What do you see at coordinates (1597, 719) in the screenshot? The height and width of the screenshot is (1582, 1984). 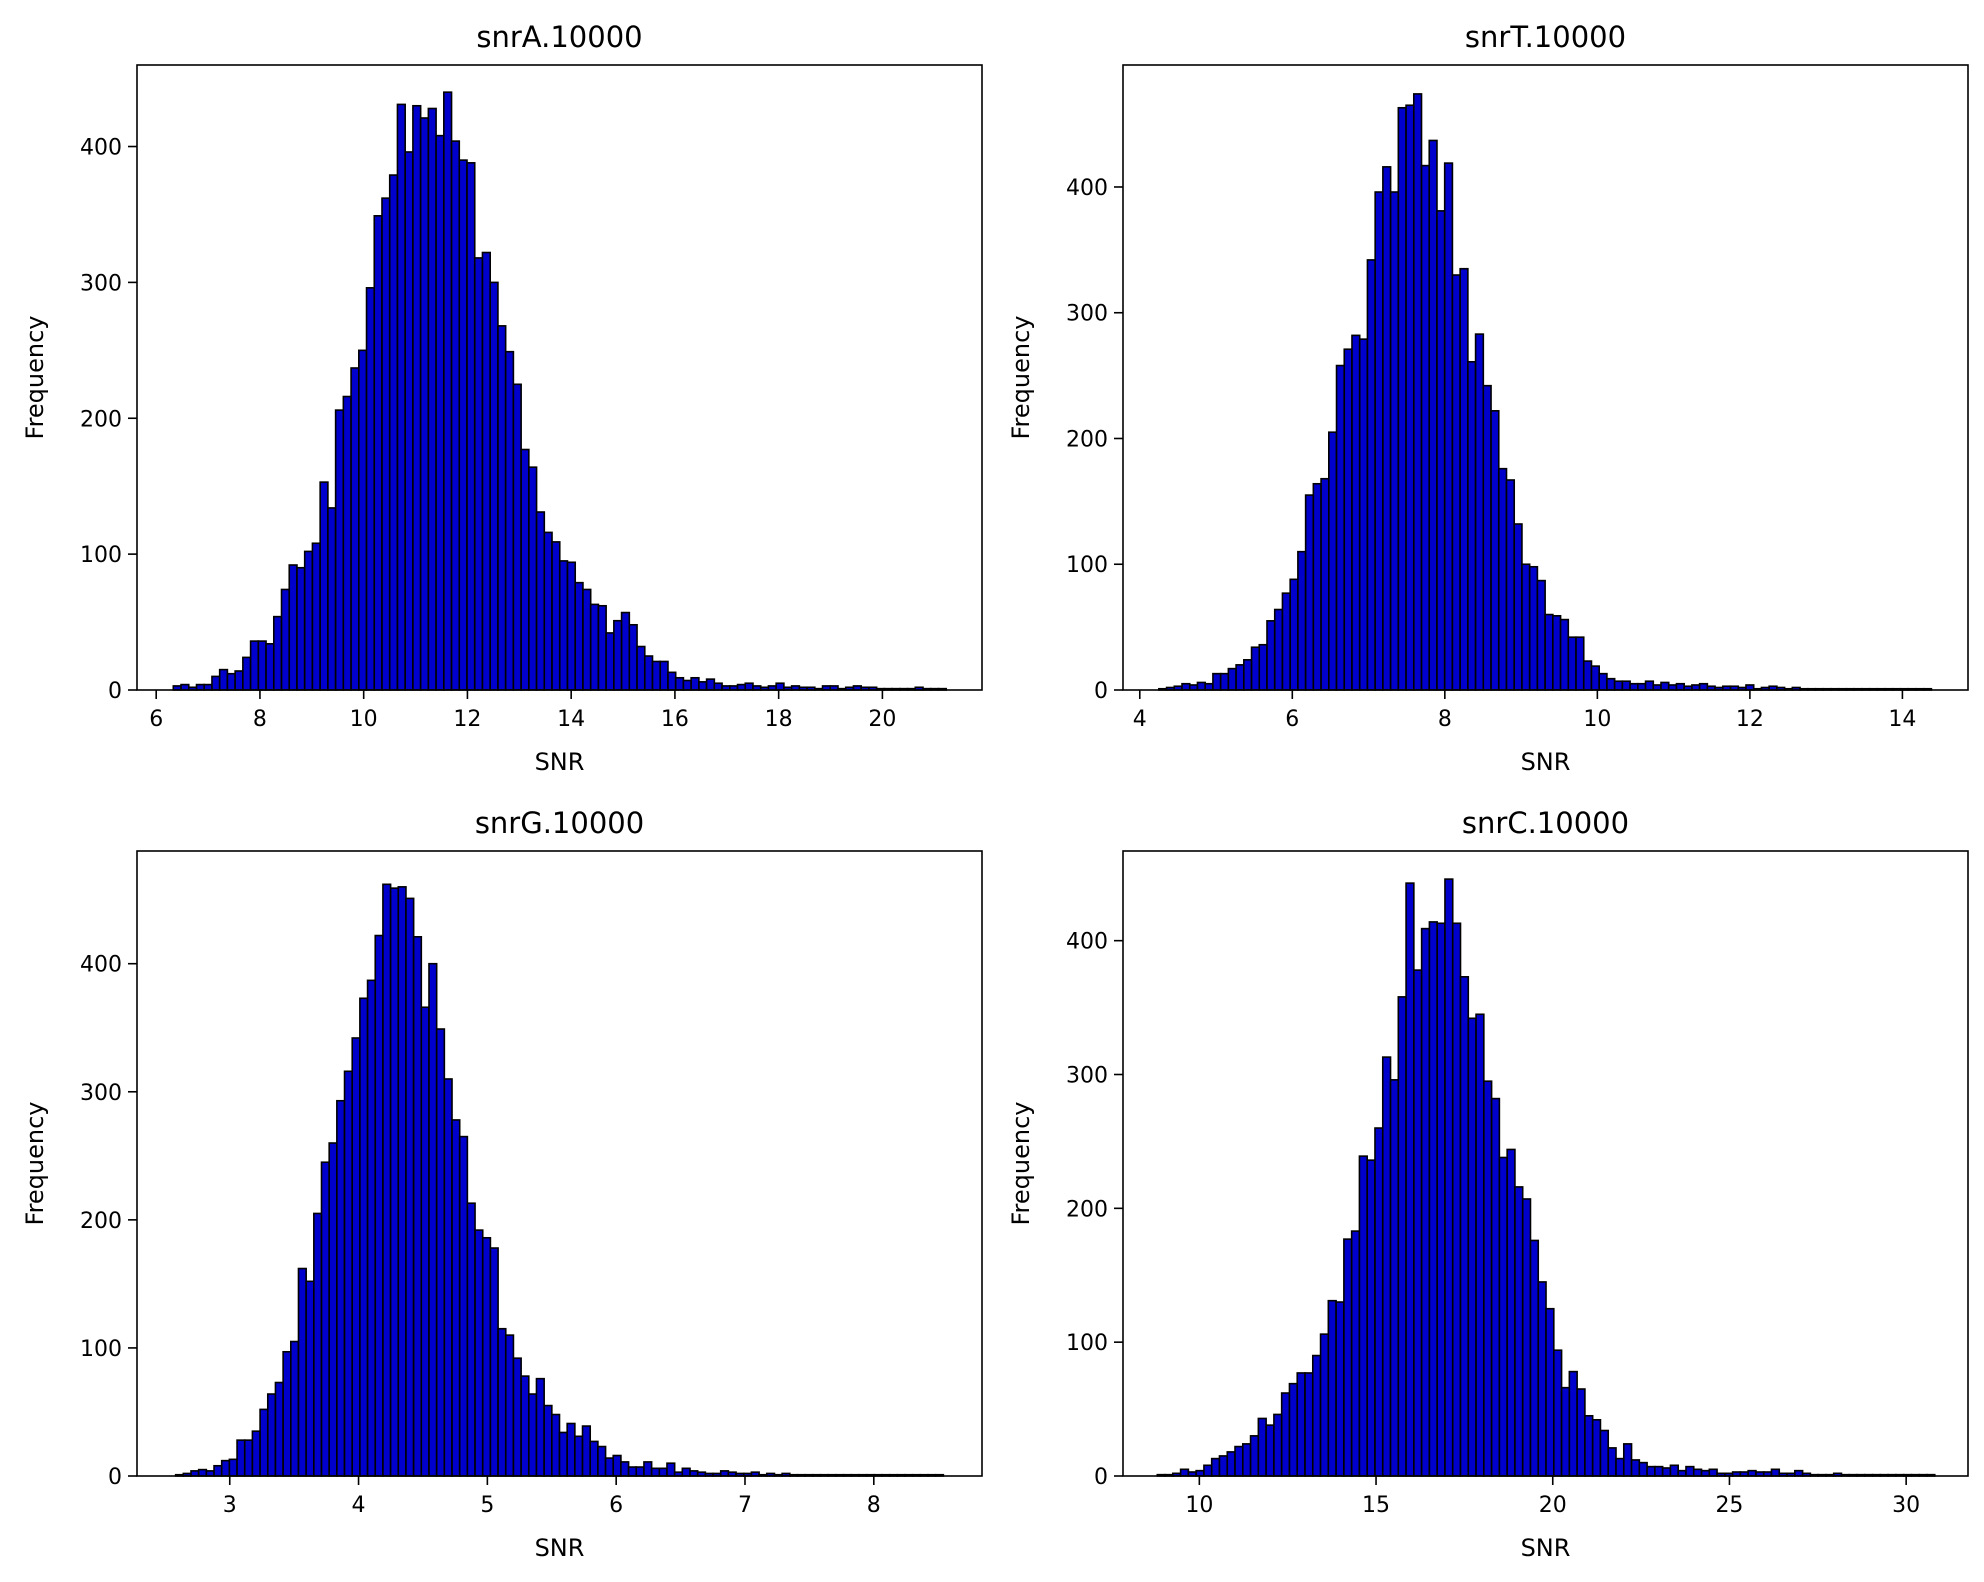 I see `x-tick-label: 10` at bounding box center [1597, 719].